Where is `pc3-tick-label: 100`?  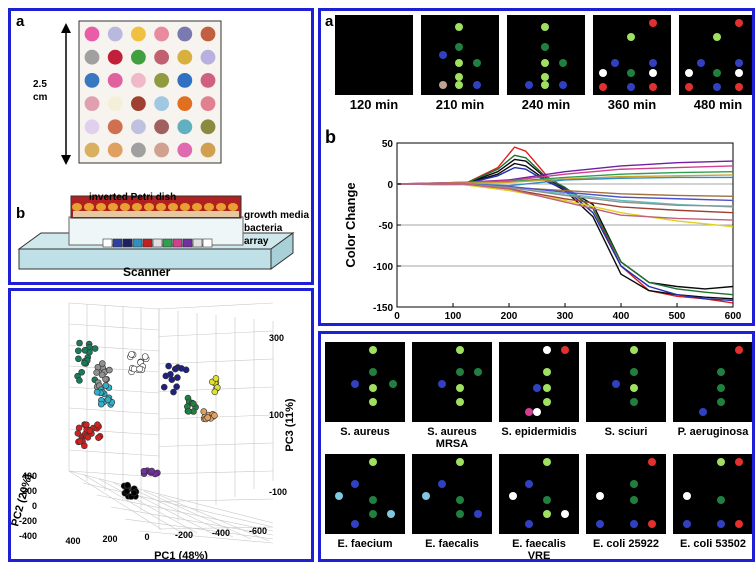
pc3-tick-label: 100 is located at coordinates (276, 415).